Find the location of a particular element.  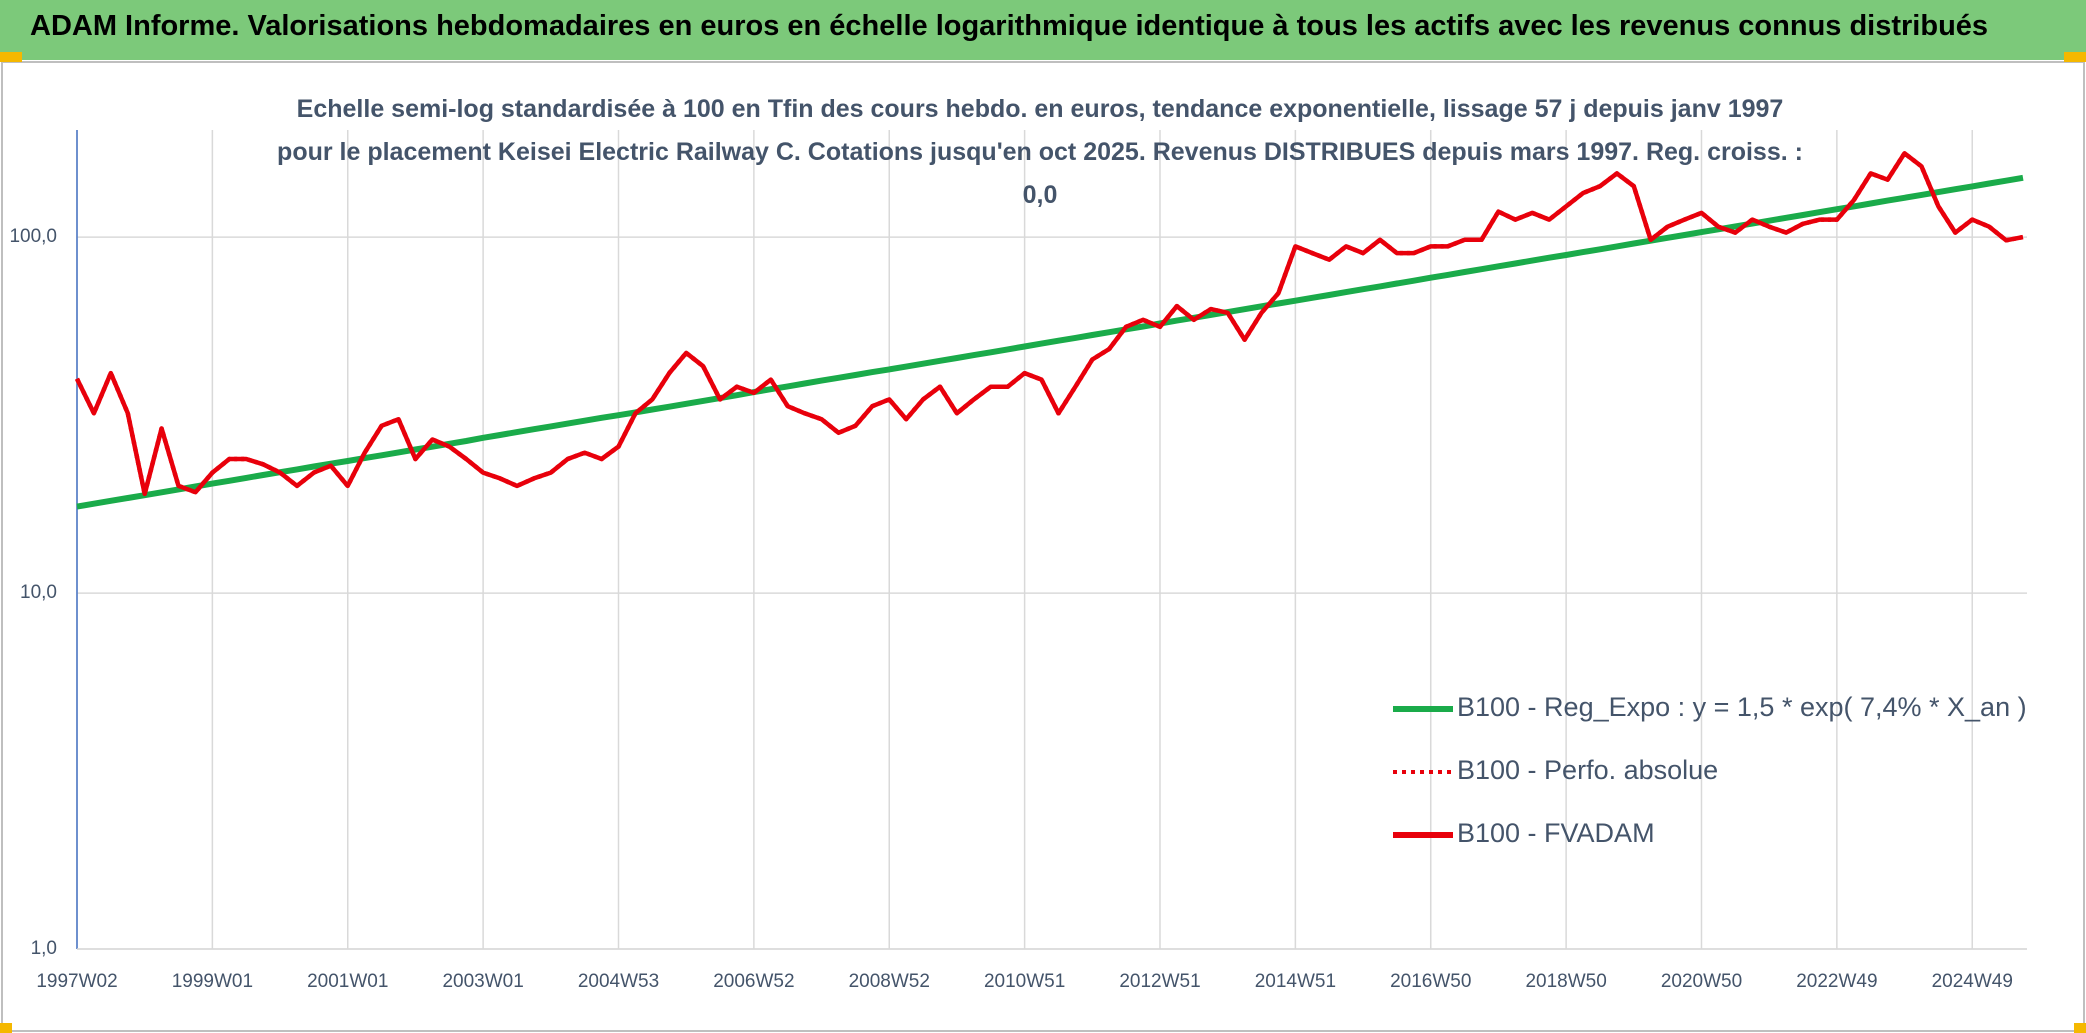

x-tick-label: 2020W50 is located at coordinates (1701, 981).